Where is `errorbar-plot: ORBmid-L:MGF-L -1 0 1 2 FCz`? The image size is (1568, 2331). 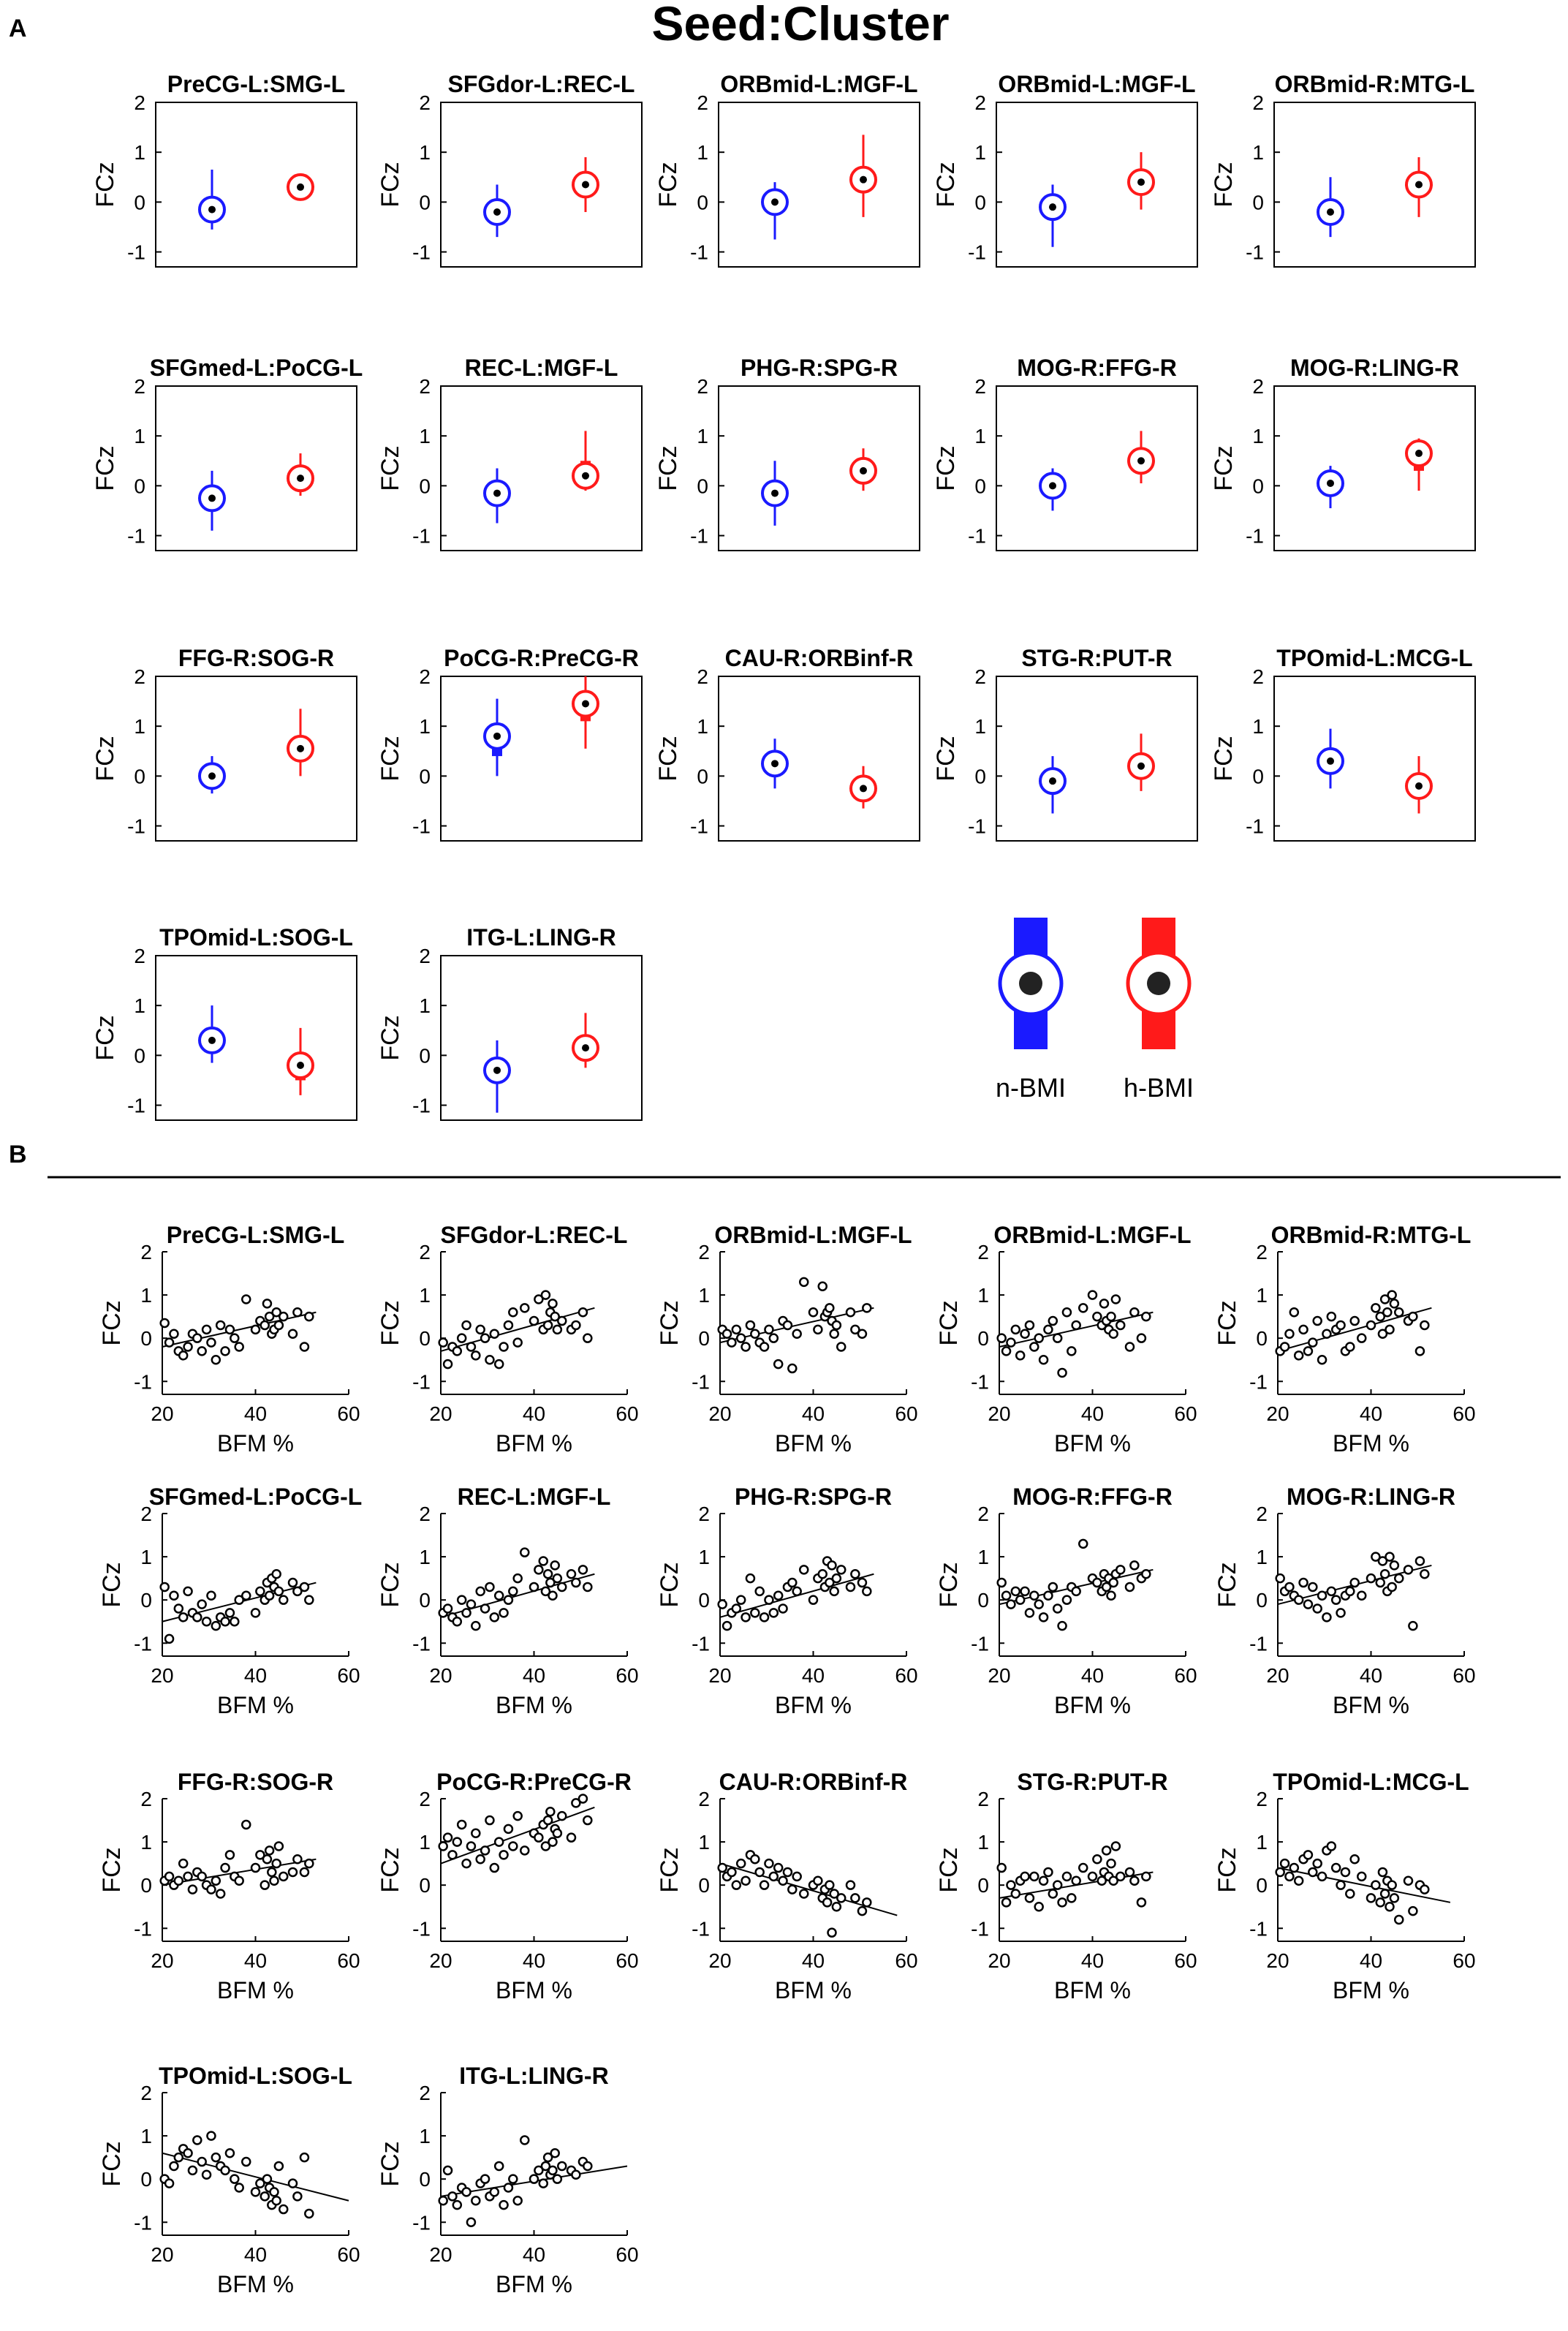 errorbar-plot: ORBmid-L:MGF-L -1 0 1 2 FCz is located at coordinates (787, 170).